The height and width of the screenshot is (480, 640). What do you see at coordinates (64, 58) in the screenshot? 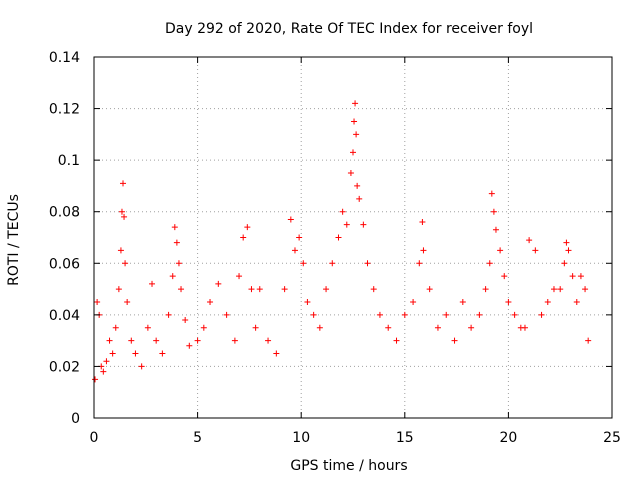
I see `y-tick-label: 0.14` at bounding box center [64, 58].